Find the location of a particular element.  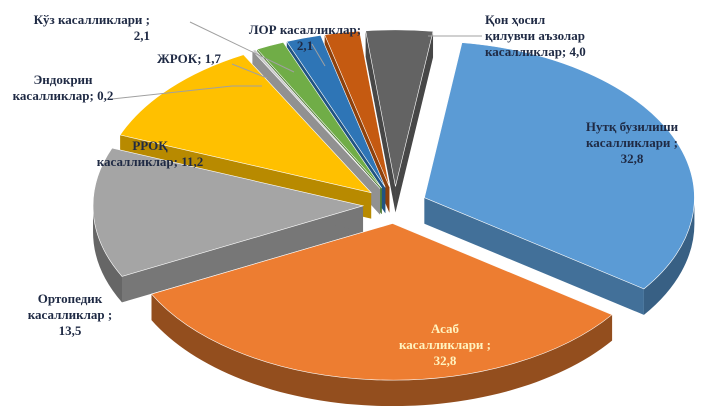

slice-label: Нутқ бузилиши касалликлари ; 32,8 is located at coordinates (632, 142).